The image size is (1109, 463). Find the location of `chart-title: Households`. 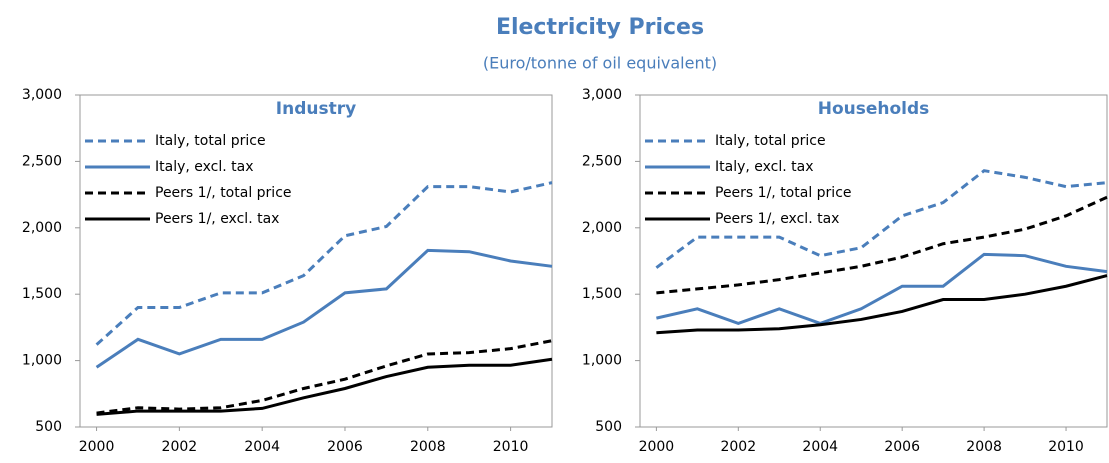

chart-title: Households is located at coordinates (874, 109).